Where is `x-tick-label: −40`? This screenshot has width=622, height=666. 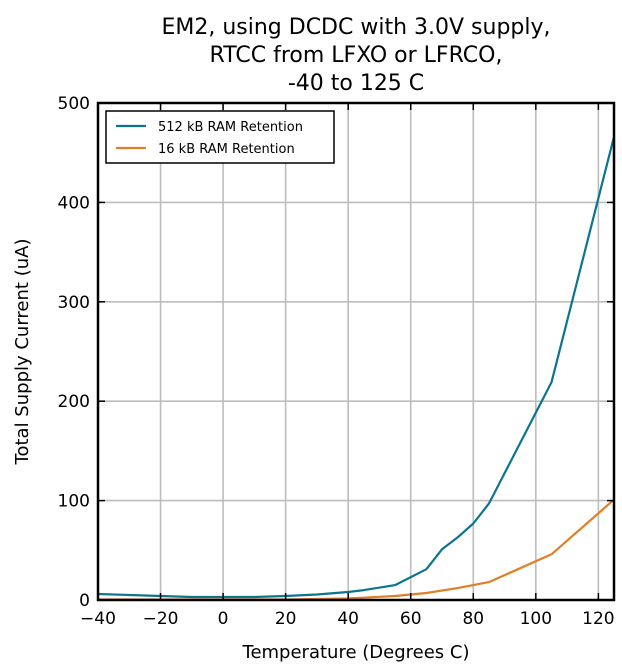 x-tick-label: −40 is located at coordinates (98, 619).